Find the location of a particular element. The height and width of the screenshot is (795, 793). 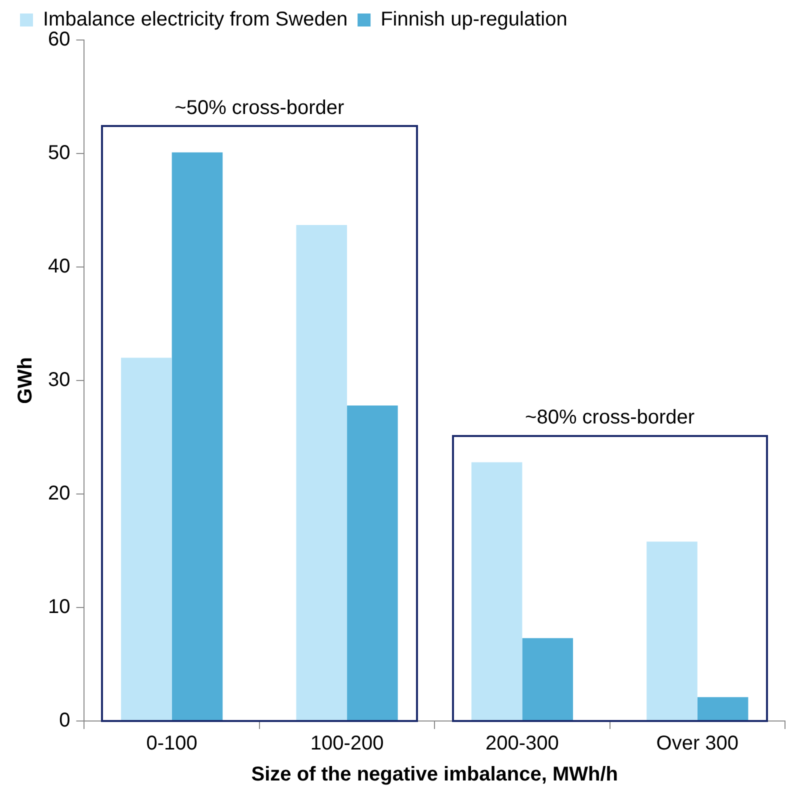

y-axis-title: GWh is located at coordinates (25, 380).